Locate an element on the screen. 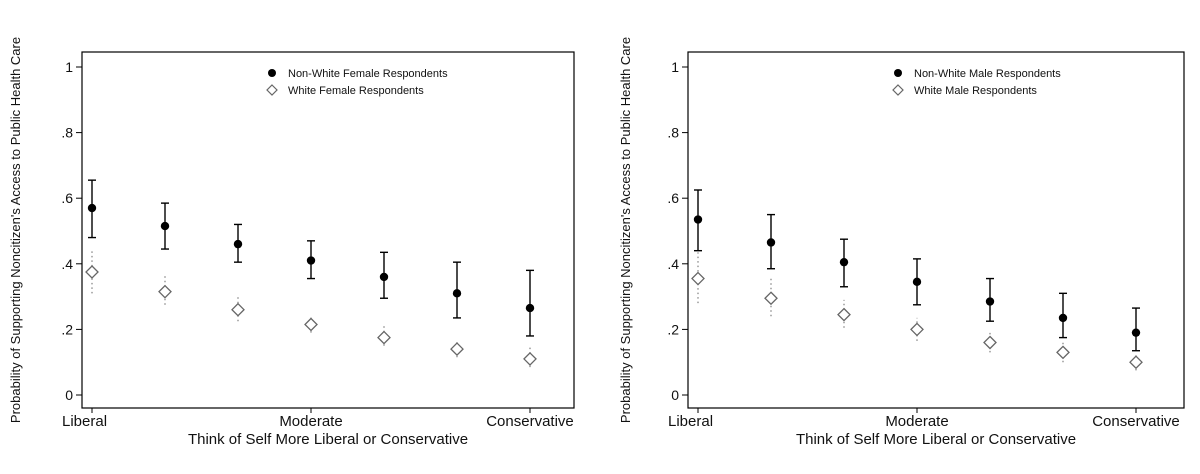  legend-label-white: White Male Respondents is located at coordinates (975, 91).